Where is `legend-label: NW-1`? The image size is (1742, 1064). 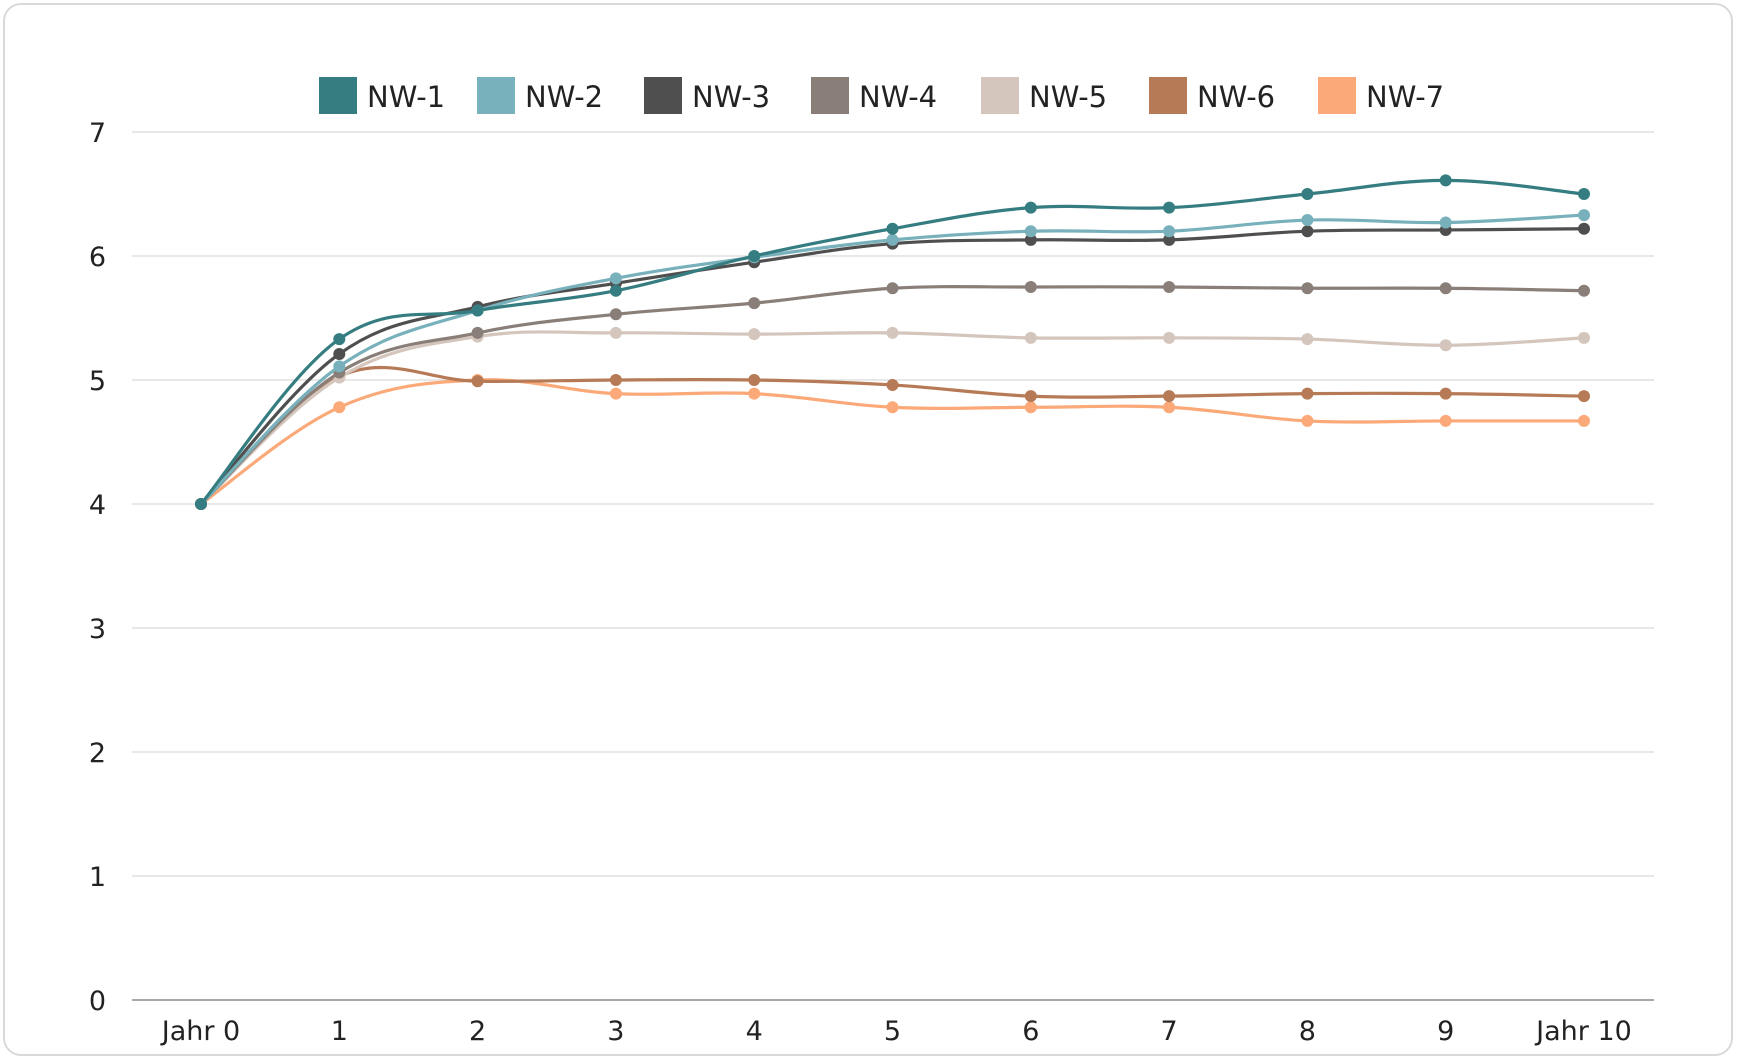
legend-label: NW-1 is located at coordinates (406, 97).